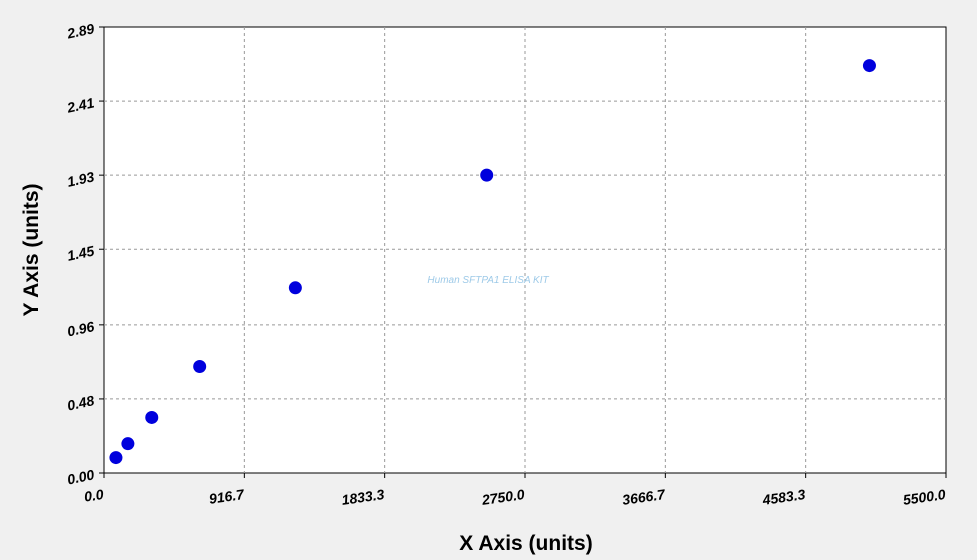 The image size is (977, 560). I want to click on x-axis-title: X Axis (units), so click(525, 543).